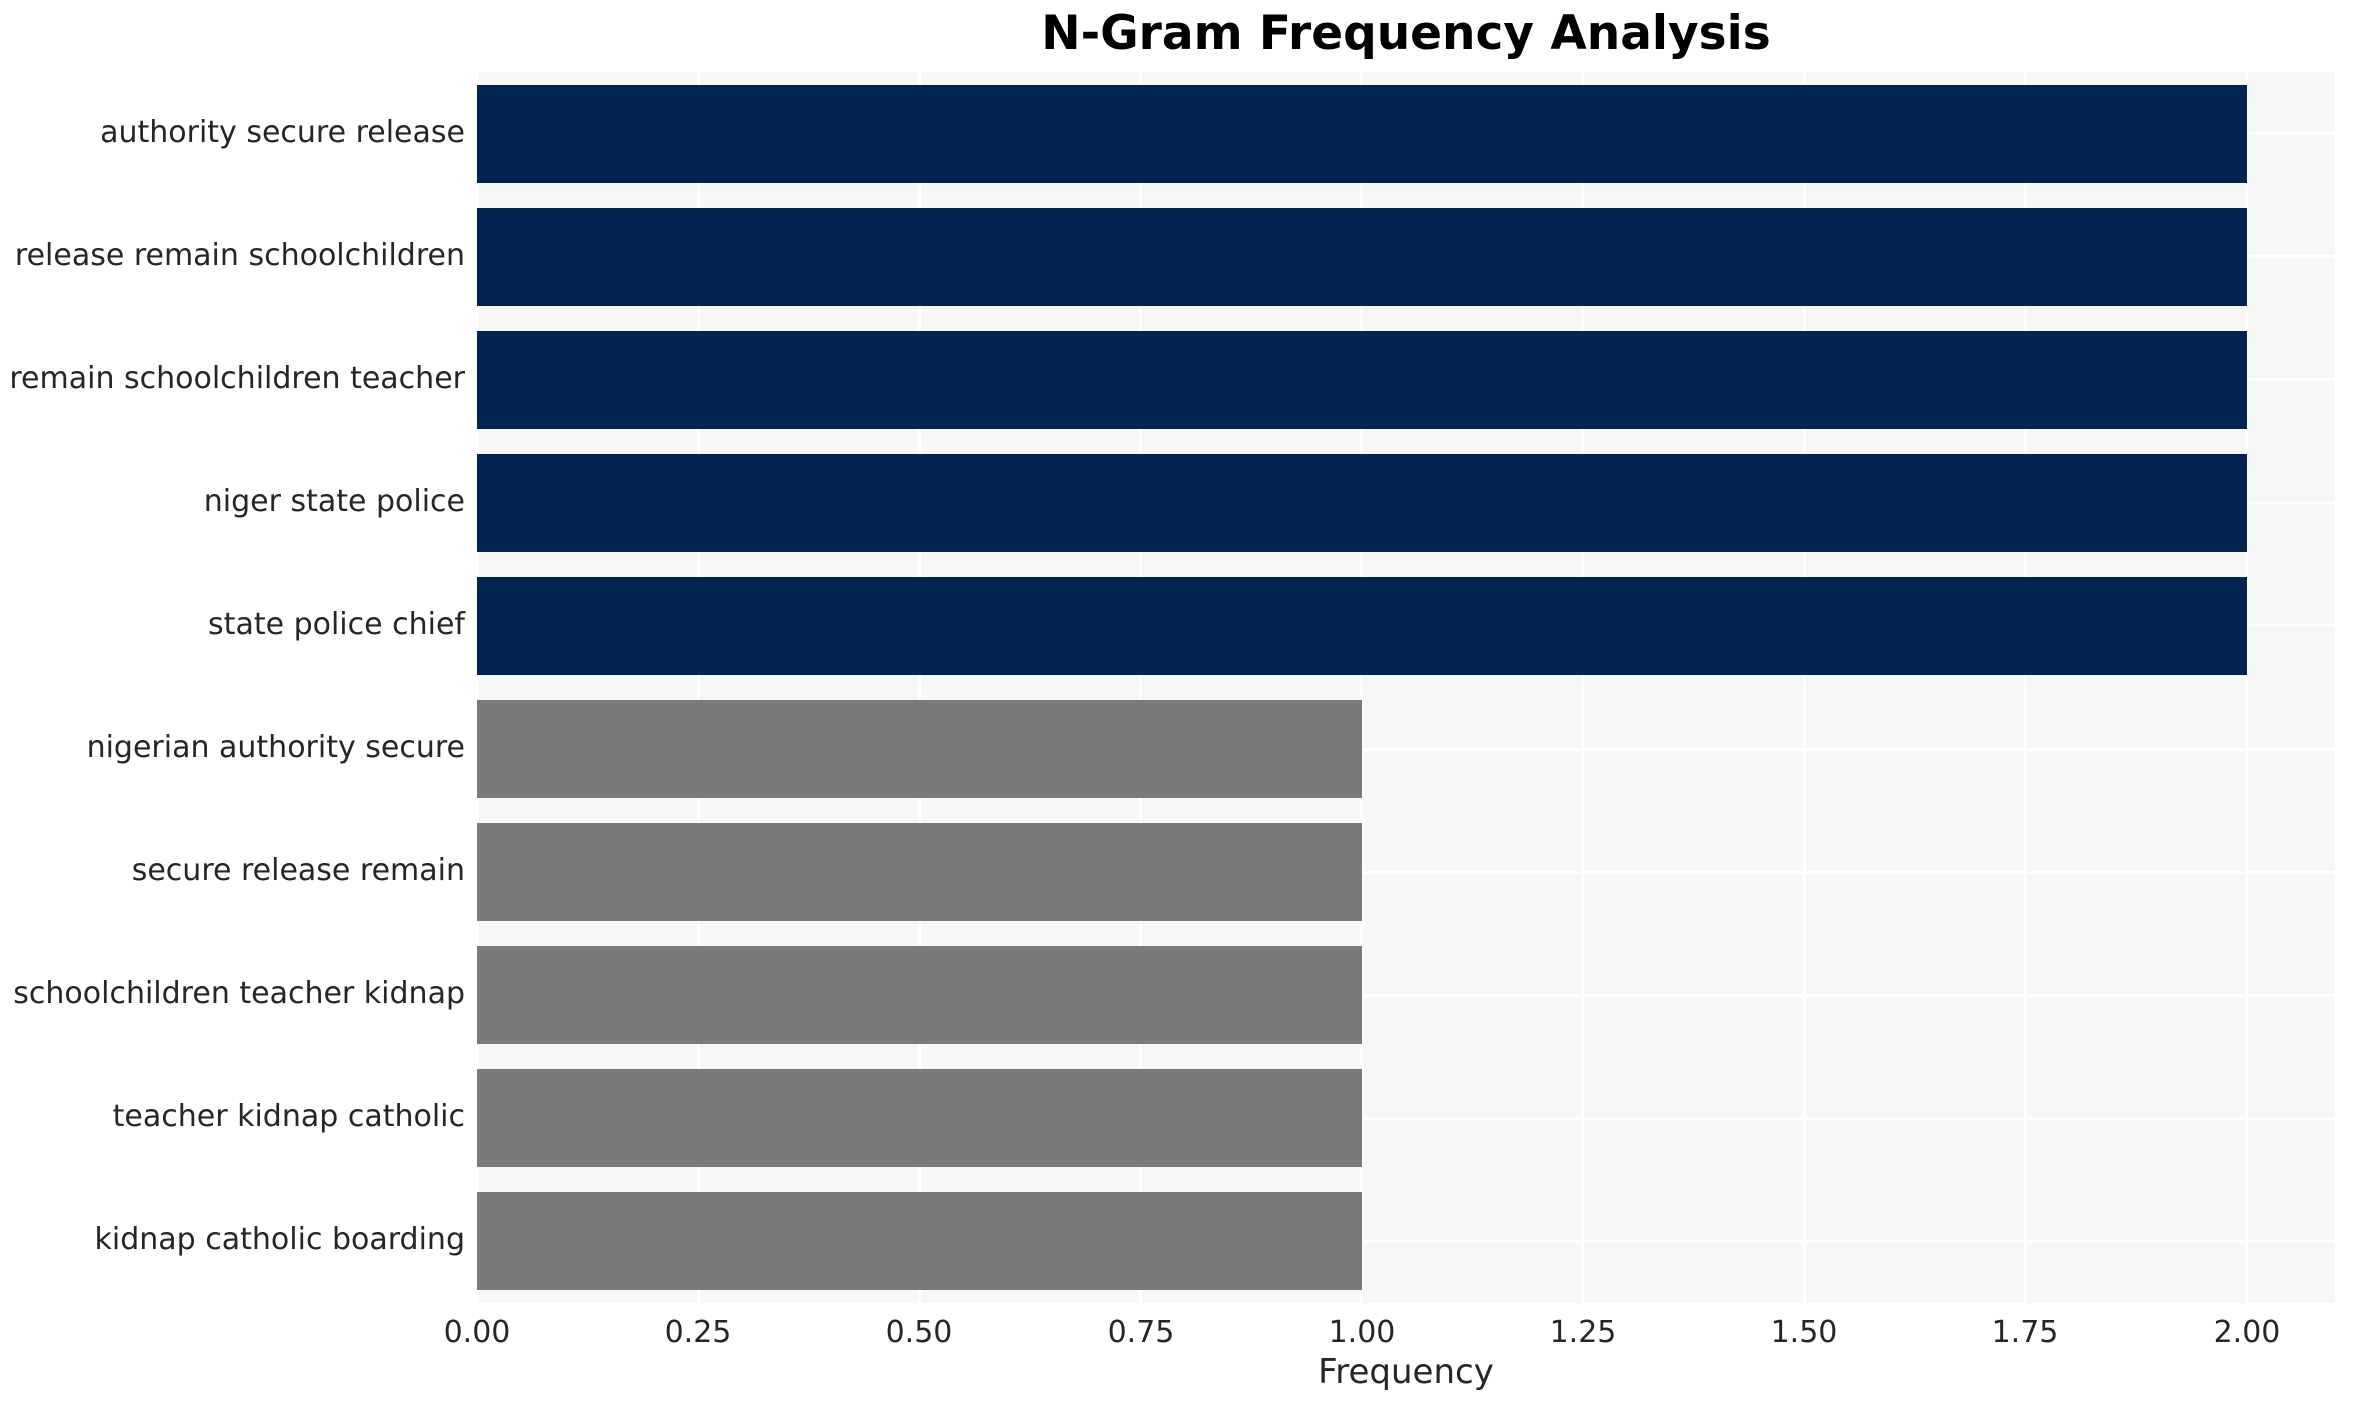  What do you see at coordinates (298, 870) in the screenshot?
I see `y-tick-label: secure release remain` at bounding box center [298, 870].